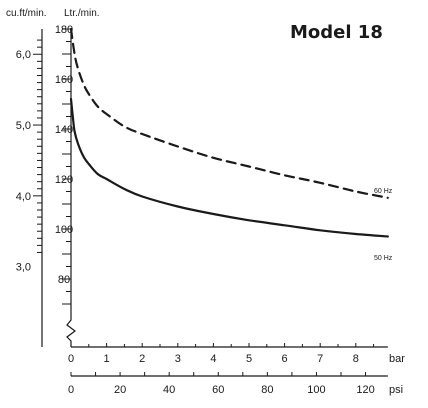 The height and width of the screenshot is (408, 428). Describe the element at coordinates (71, 390) in the screenshot. I see `psi-tick-label: 0` at that location.